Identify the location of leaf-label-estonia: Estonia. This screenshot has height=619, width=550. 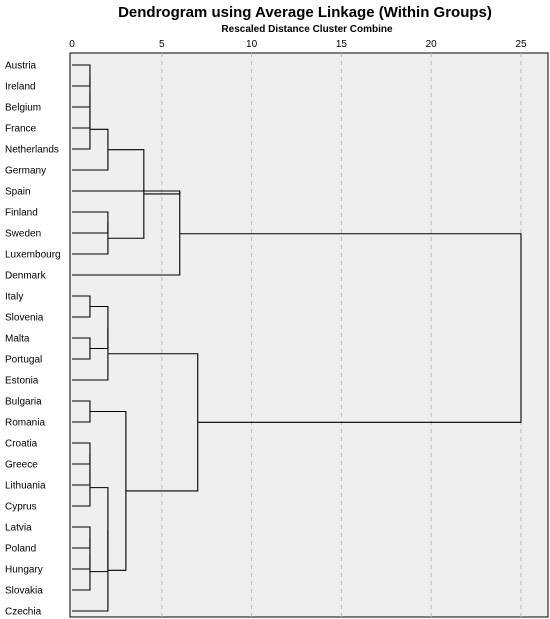
(22, 381).